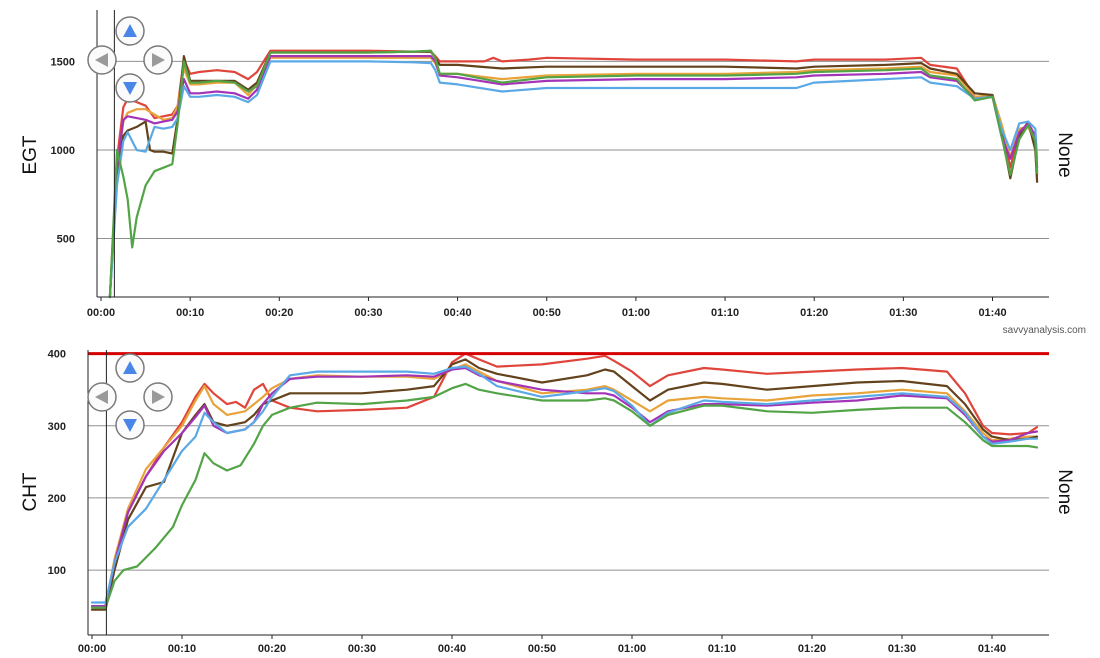 The image size is (1100, 658). I want to click on cht-pan-up-button, so click(130, 368).